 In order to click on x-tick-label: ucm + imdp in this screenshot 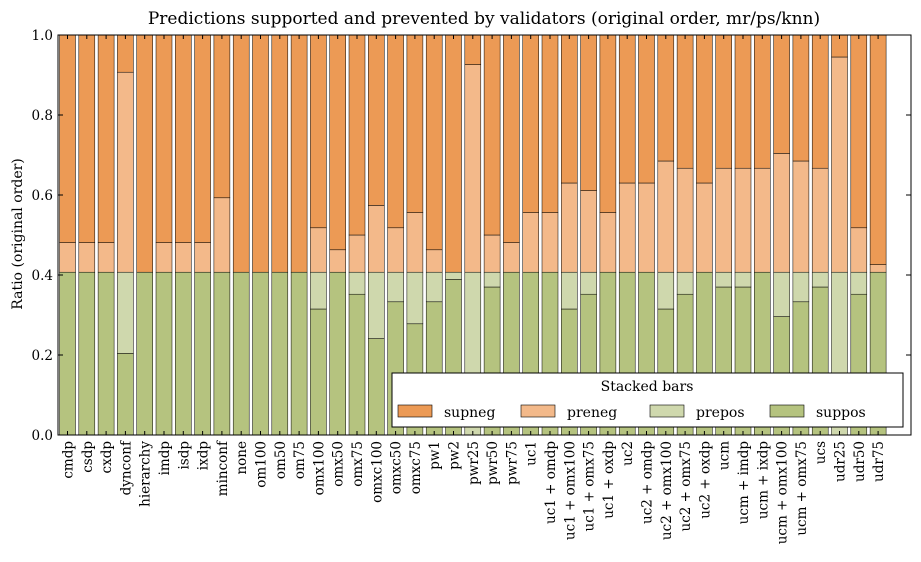, I will do `click(744, 482)`.